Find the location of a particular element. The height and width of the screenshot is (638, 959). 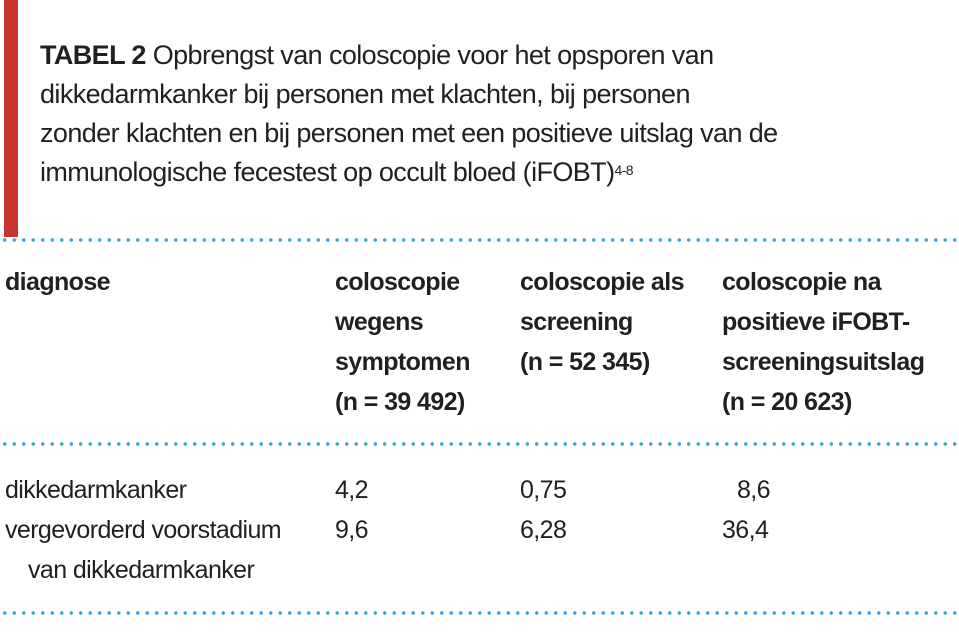

header-symptomen: coloscopie wegens symptomen (n = 39 492) is located at coordinates (403, 342).